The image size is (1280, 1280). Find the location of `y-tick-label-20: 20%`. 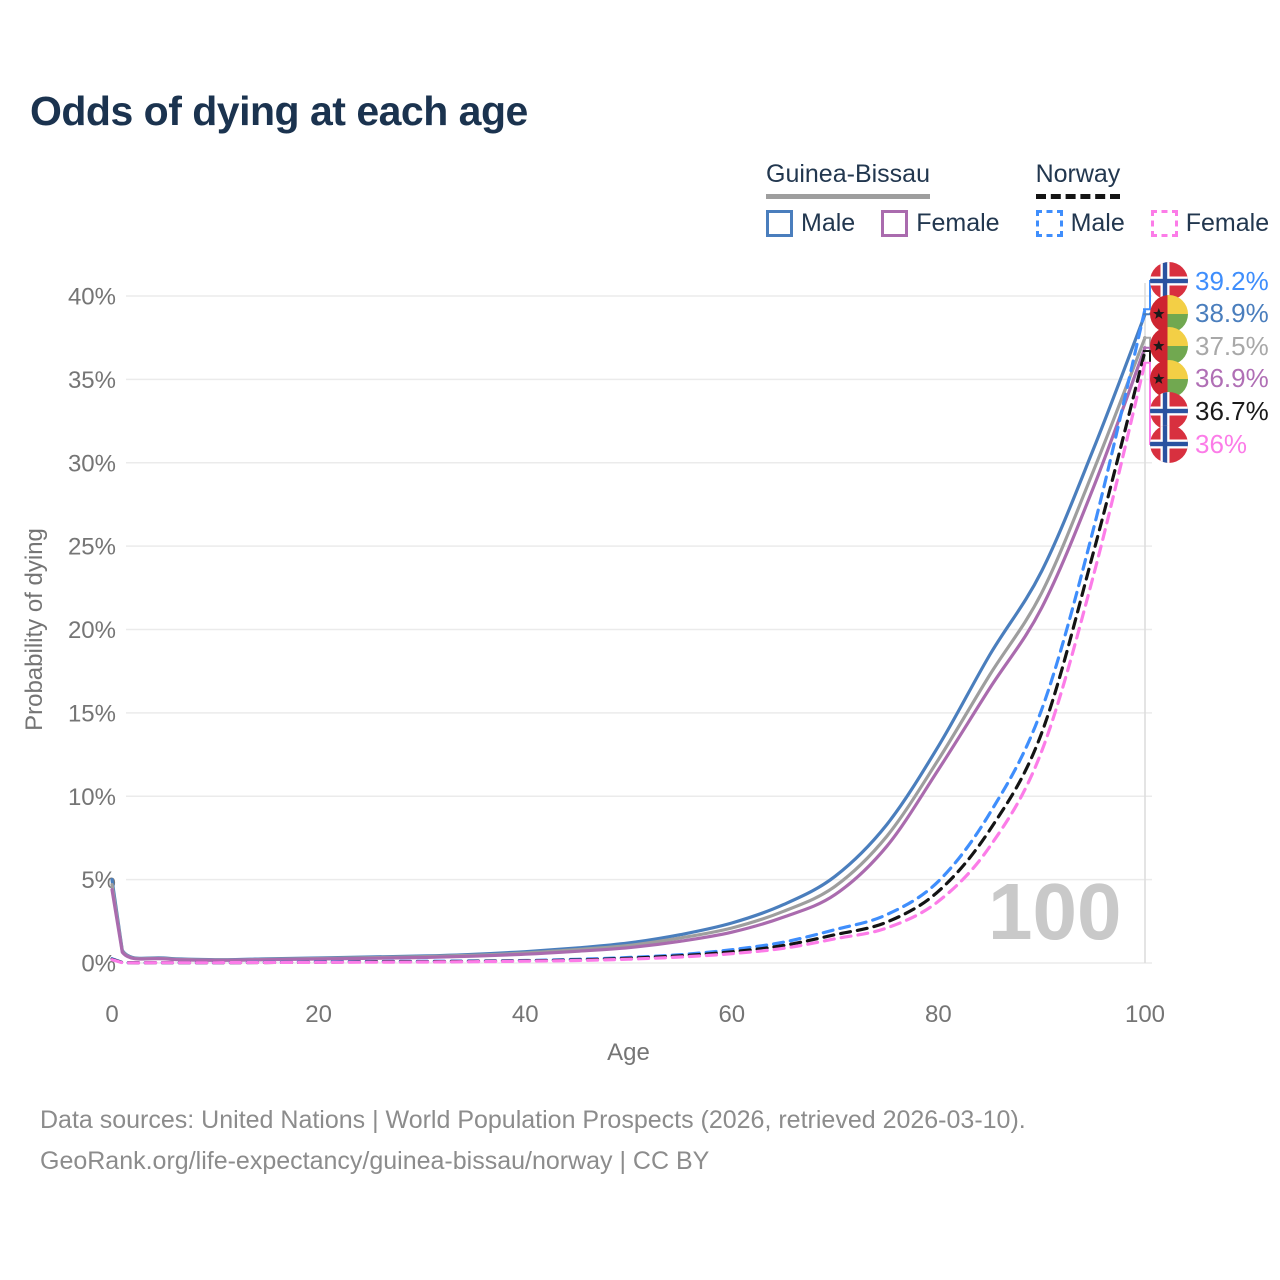

y-tick-label-20: 20% is located at coordinates (92, 630).